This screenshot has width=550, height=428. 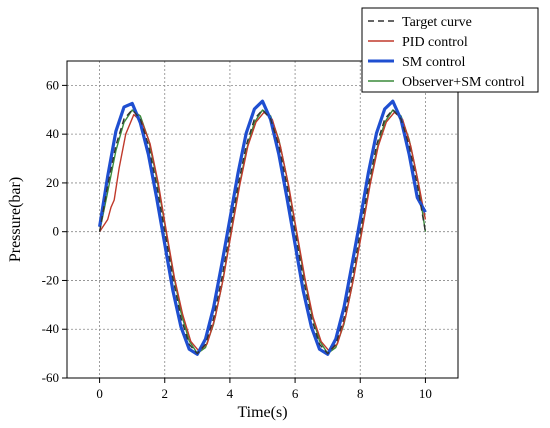 What do you see at coordinates (15, 219) in the screenshot?
I see `y-axis-label: Pressure(bar)` at bounding box center [15, 219].